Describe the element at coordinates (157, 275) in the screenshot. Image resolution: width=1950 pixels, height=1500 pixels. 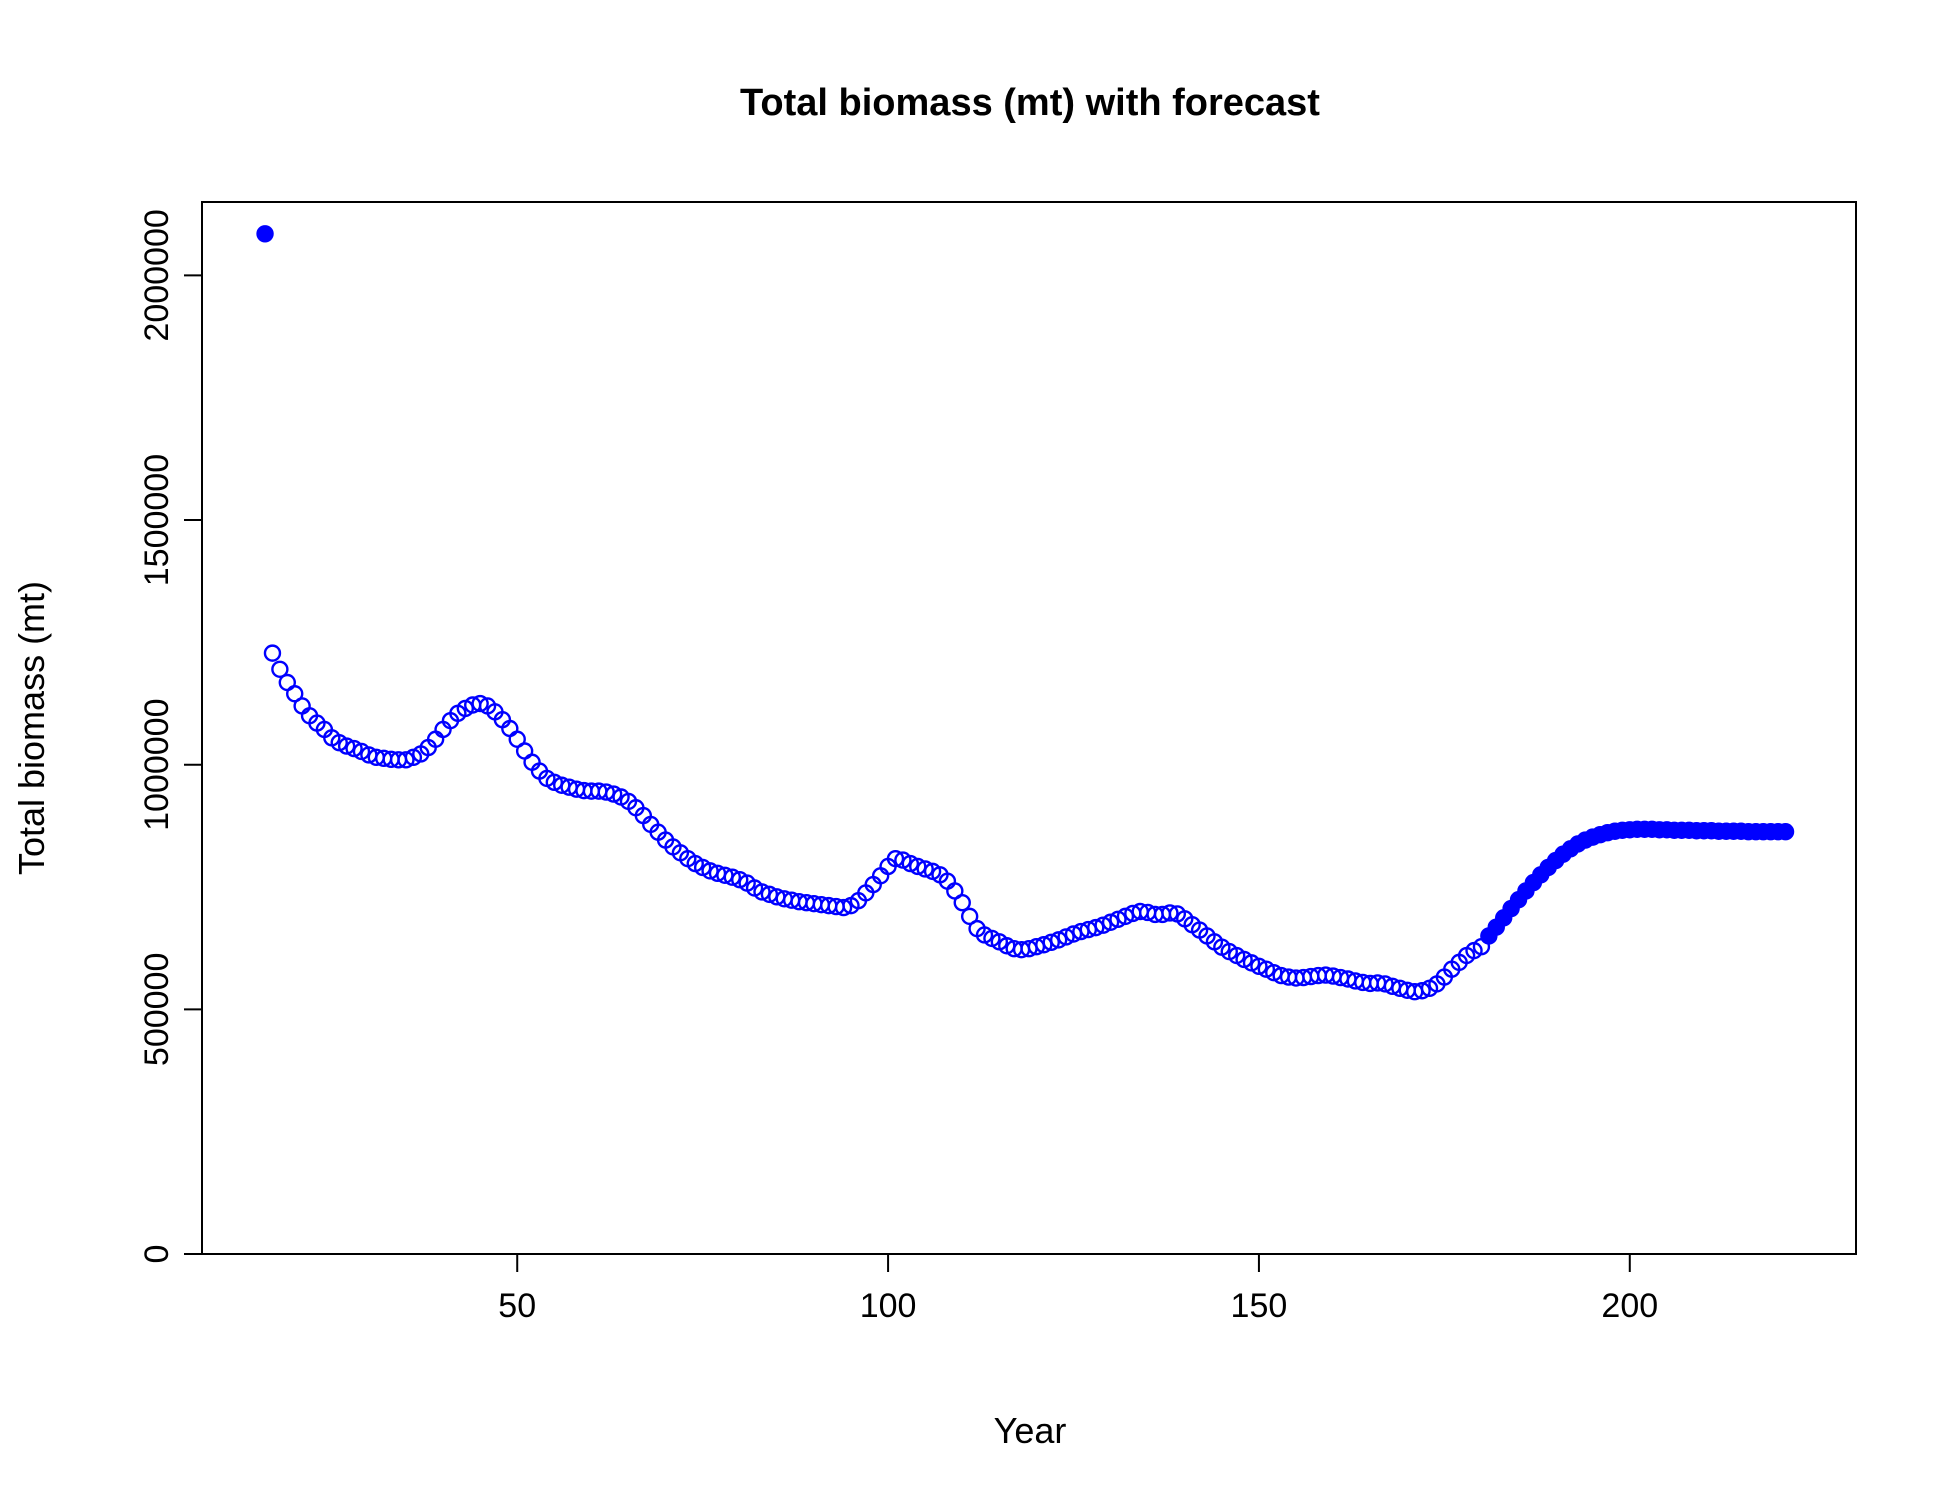
I see `y-tick-label: 2000000` at that location.